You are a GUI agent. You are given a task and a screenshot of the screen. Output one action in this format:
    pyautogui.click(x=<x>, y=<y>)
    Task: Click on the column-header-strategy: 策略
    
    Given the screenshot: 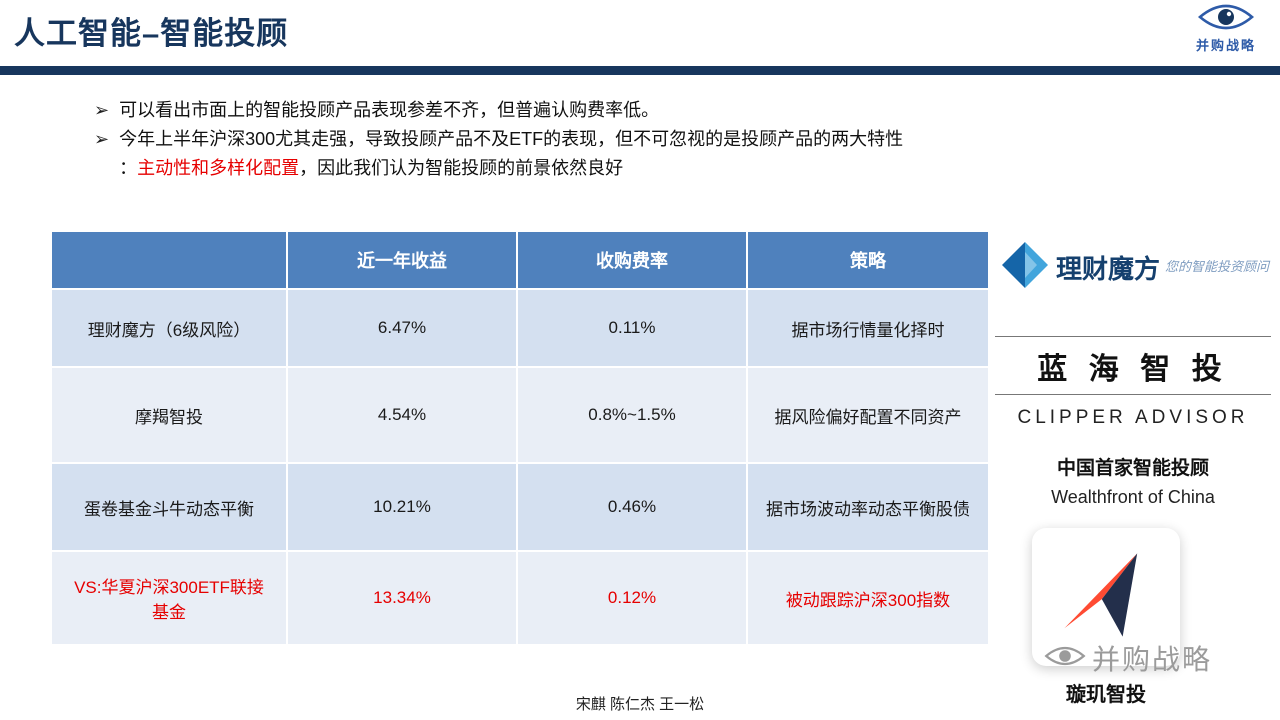 What is the action you would take?
    pyautogui.click(x=868, y=260)
    